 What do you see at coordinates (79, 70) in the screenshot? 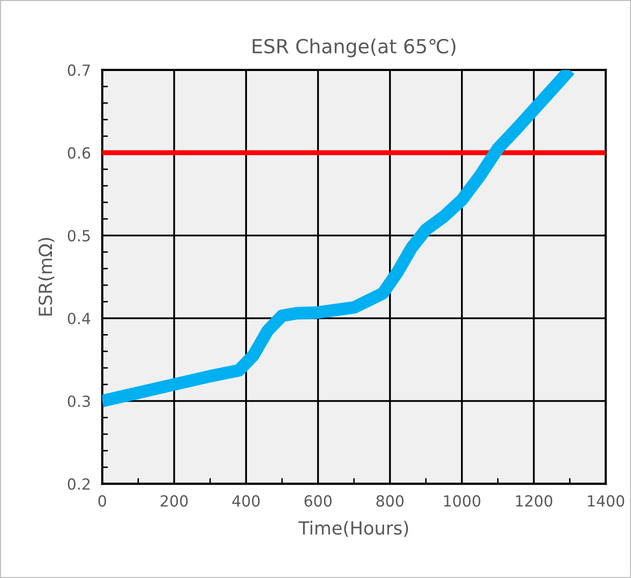
I see `y-tick-label: 0.7` at bounding box center [79, 70].